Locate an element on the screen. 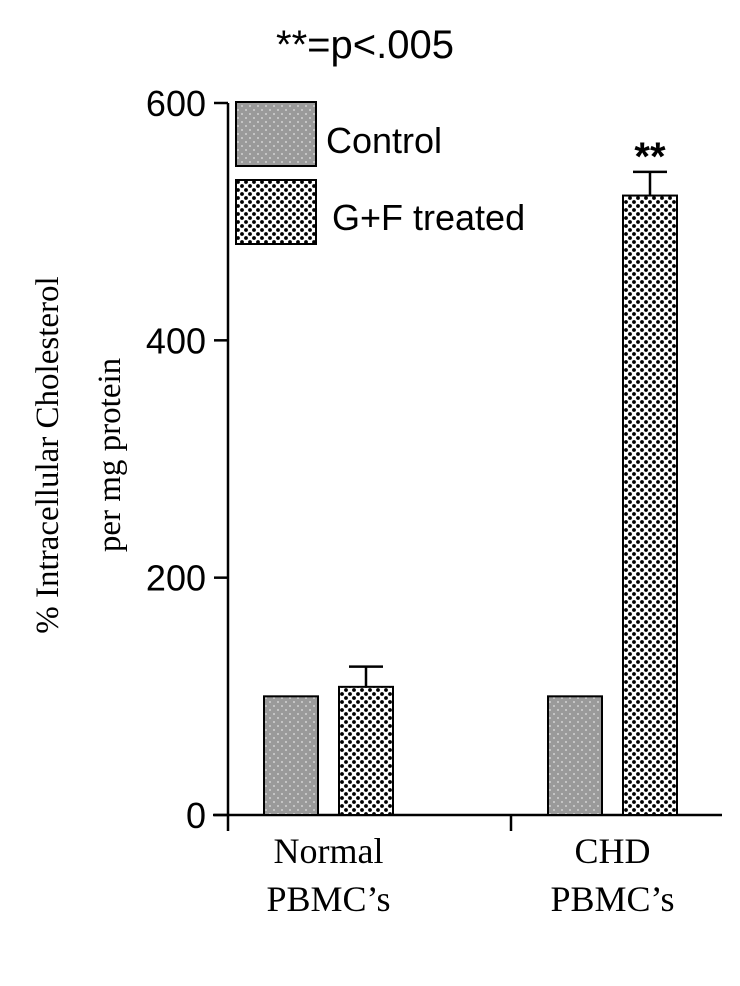 Image resolution: width=740 pixels, height=986 pixels. chart-title: **=p<.005 is located at coordinates (365, 45).